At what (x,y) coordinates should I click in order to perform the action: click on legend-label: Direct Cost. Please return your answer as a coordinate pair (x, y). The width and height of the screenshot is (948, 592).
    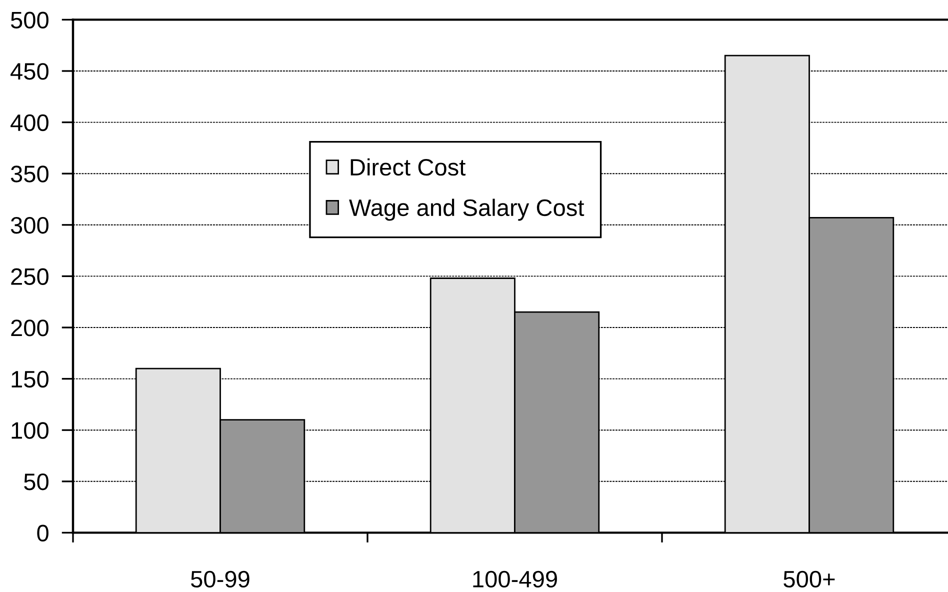
    Looking at the image, I should click on (408, 167).